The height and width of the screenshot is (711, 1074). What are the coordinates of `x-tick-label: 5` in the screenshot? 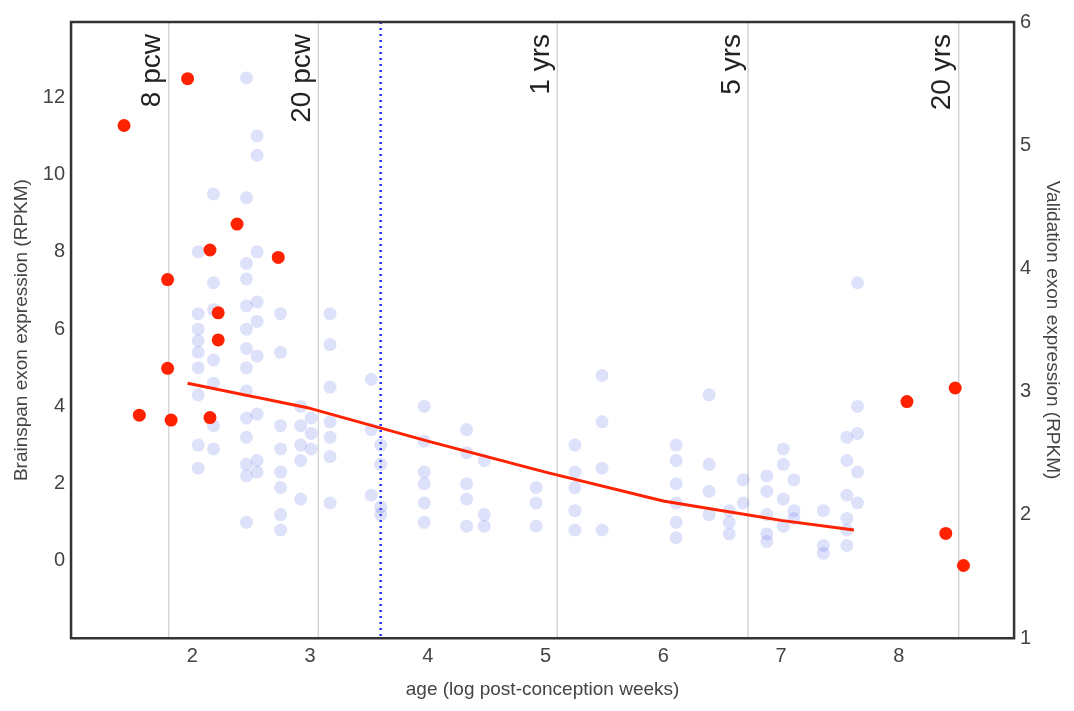 It's located at (545, 654).